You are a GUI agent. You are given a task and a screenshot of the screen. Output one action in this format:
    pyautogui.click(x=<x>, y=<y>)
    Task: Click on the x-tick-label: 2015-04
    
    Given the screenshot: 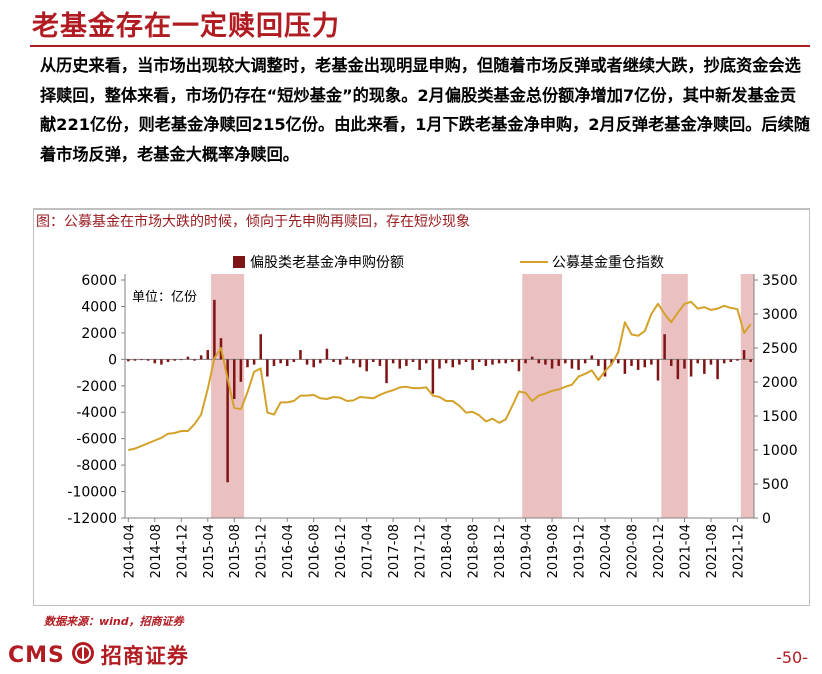 What is the action you would take?
    pyautogui.click(x=209, y=551)
    